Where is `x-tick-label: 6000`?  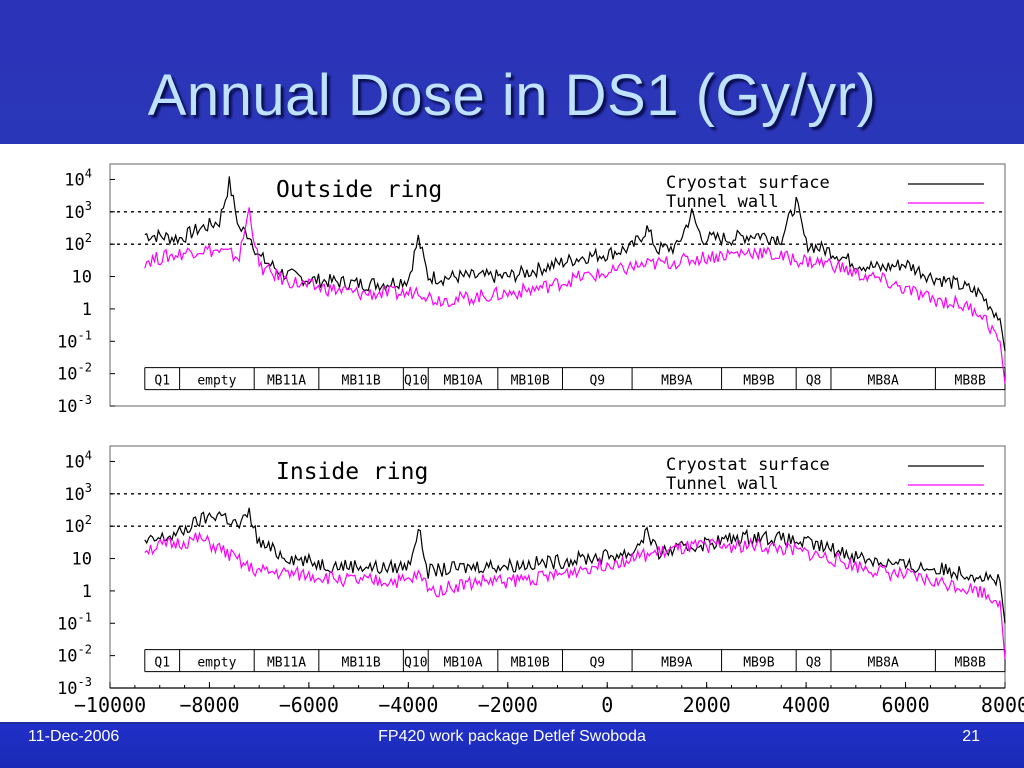 x-tick-label: 6000 is located at coordinates (905, 705).